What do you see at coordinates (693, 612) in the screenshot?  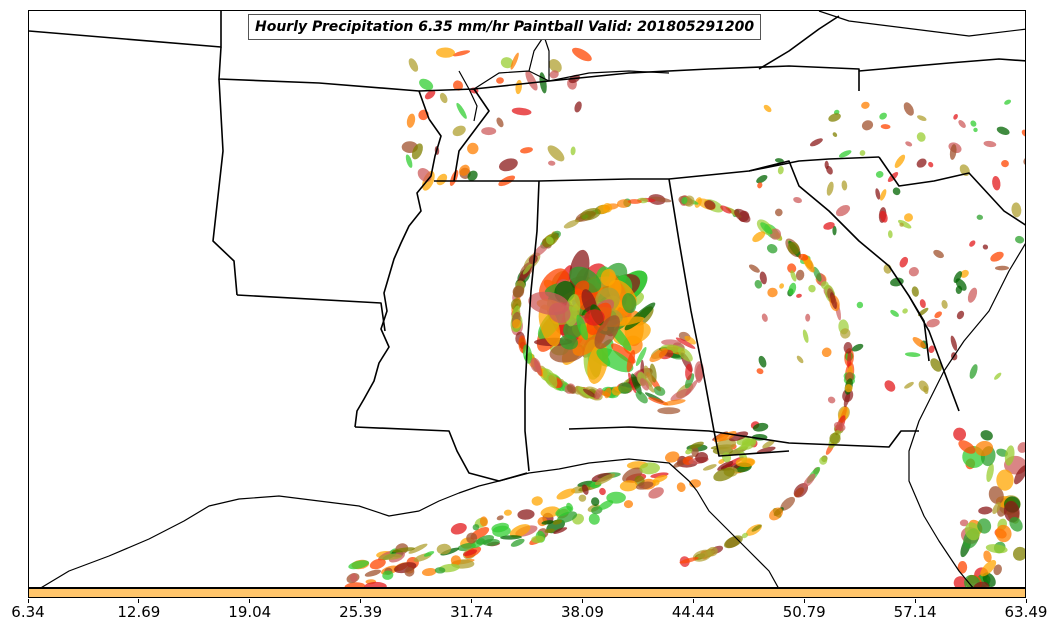 I see `colorbar-tick-label: 44.44` at bounding box center [693, 612].